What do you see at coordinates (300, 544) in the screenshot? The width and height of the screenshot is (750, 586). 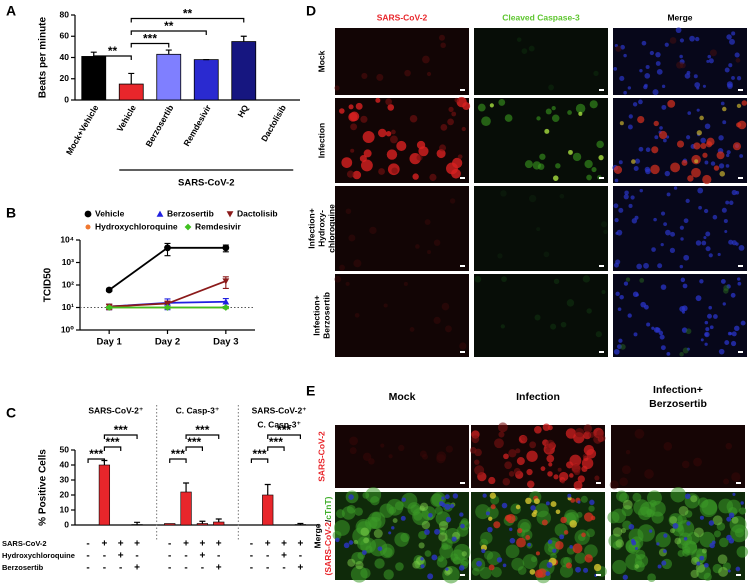 I see `condition-sign: +` at bounding box center [300, 544].